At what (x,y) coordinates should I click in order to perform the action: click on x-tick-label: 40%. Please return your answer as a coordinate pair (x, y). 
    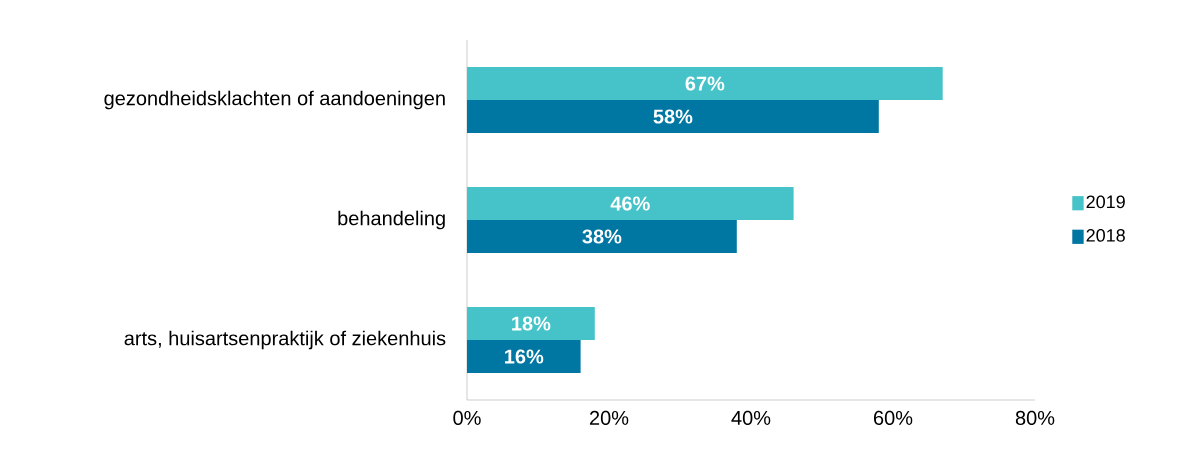
    Looking at the image, I should click on (751, 418).